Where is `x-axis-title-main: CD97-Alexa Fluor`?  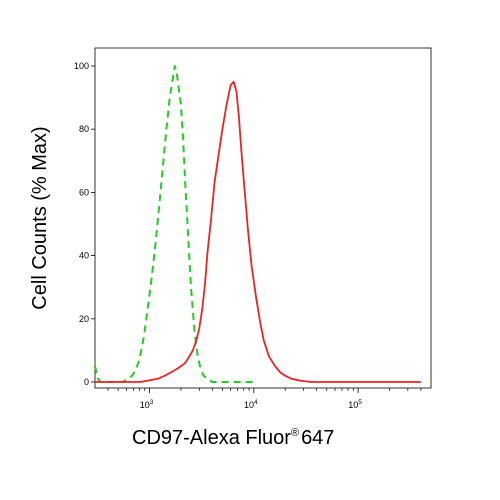
x-axis-title-main: CD97-Alexa Fluor is located at coordinates (211, 438).